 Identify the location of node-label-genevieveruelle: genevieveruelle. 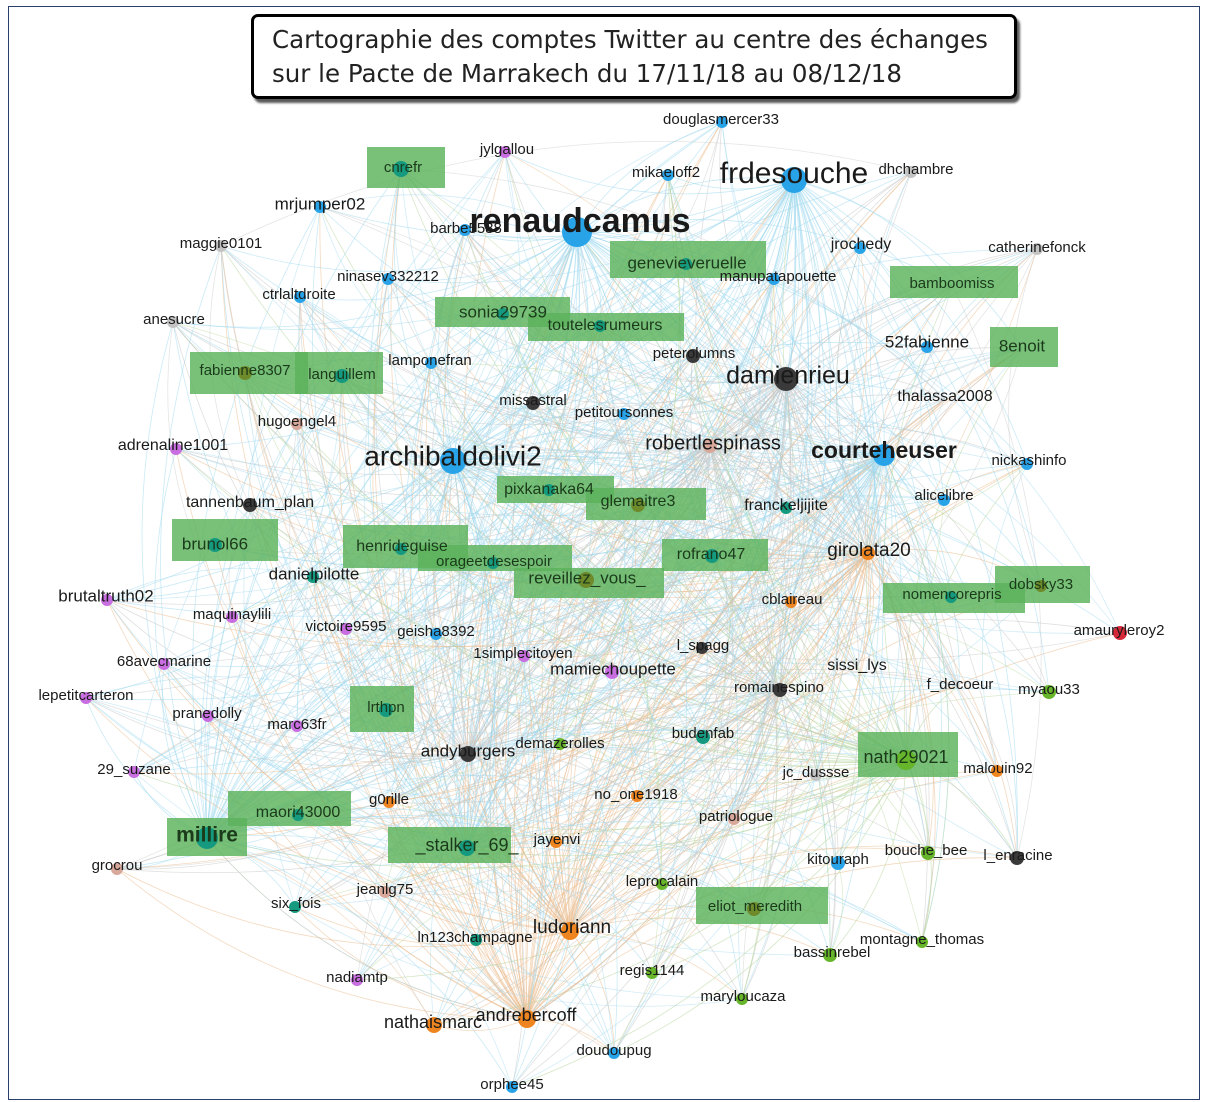
(686, 262).